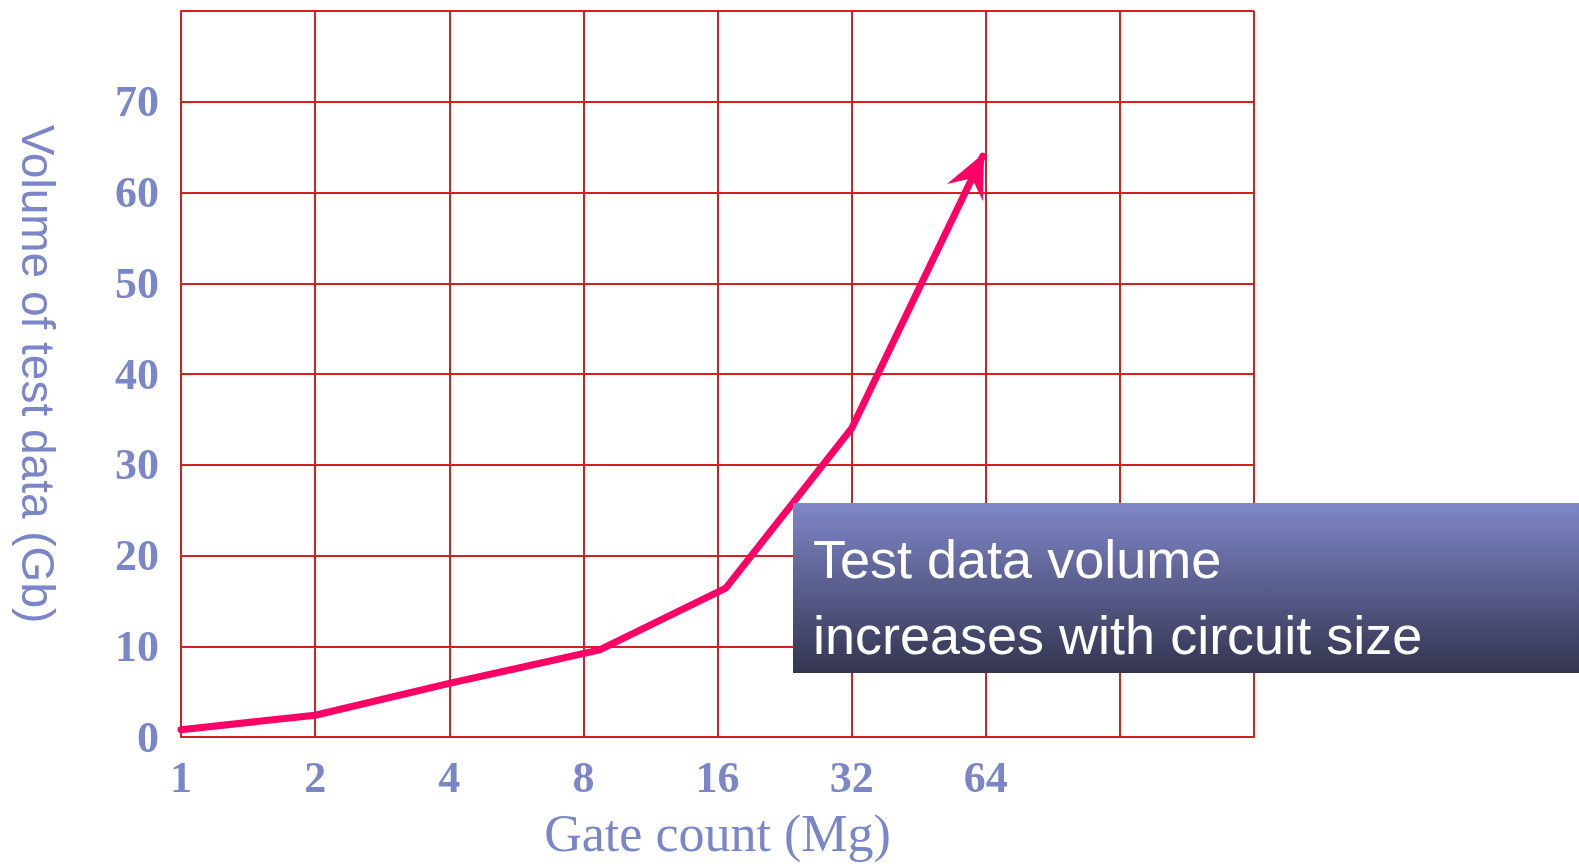 The width and height of the screenshot is (1579, 864). Describe the element at coordinates (717, 833) in the screenshot. I see `x-axis-title: Gate count (Mg)` at that location.